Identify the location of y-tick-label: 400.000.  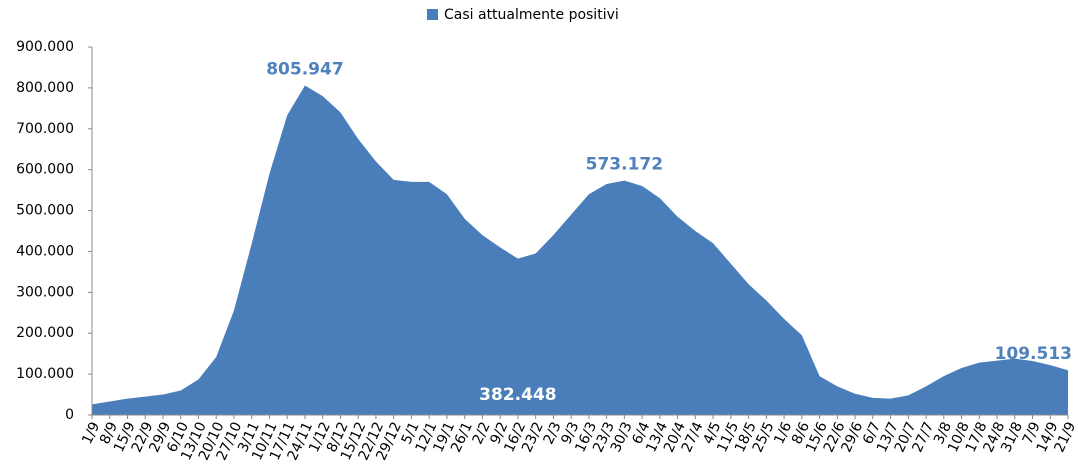
(45, 251).